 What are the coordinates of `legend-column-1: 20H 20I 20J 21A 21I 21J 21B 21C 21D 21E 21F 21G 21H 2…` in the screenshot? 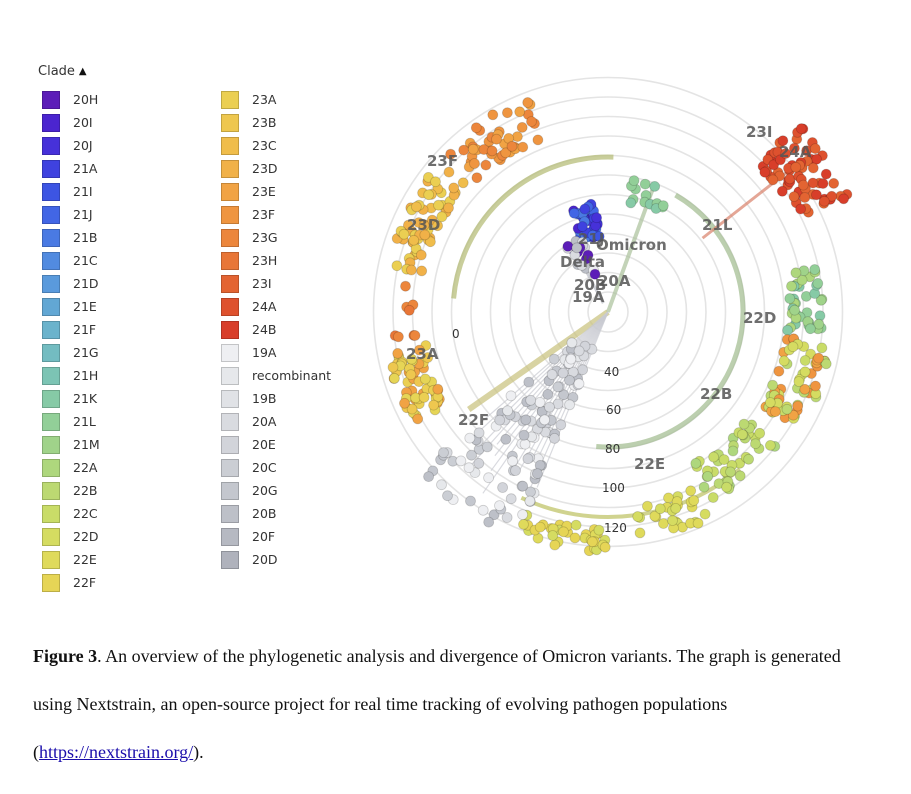 It's located at (71, 341).